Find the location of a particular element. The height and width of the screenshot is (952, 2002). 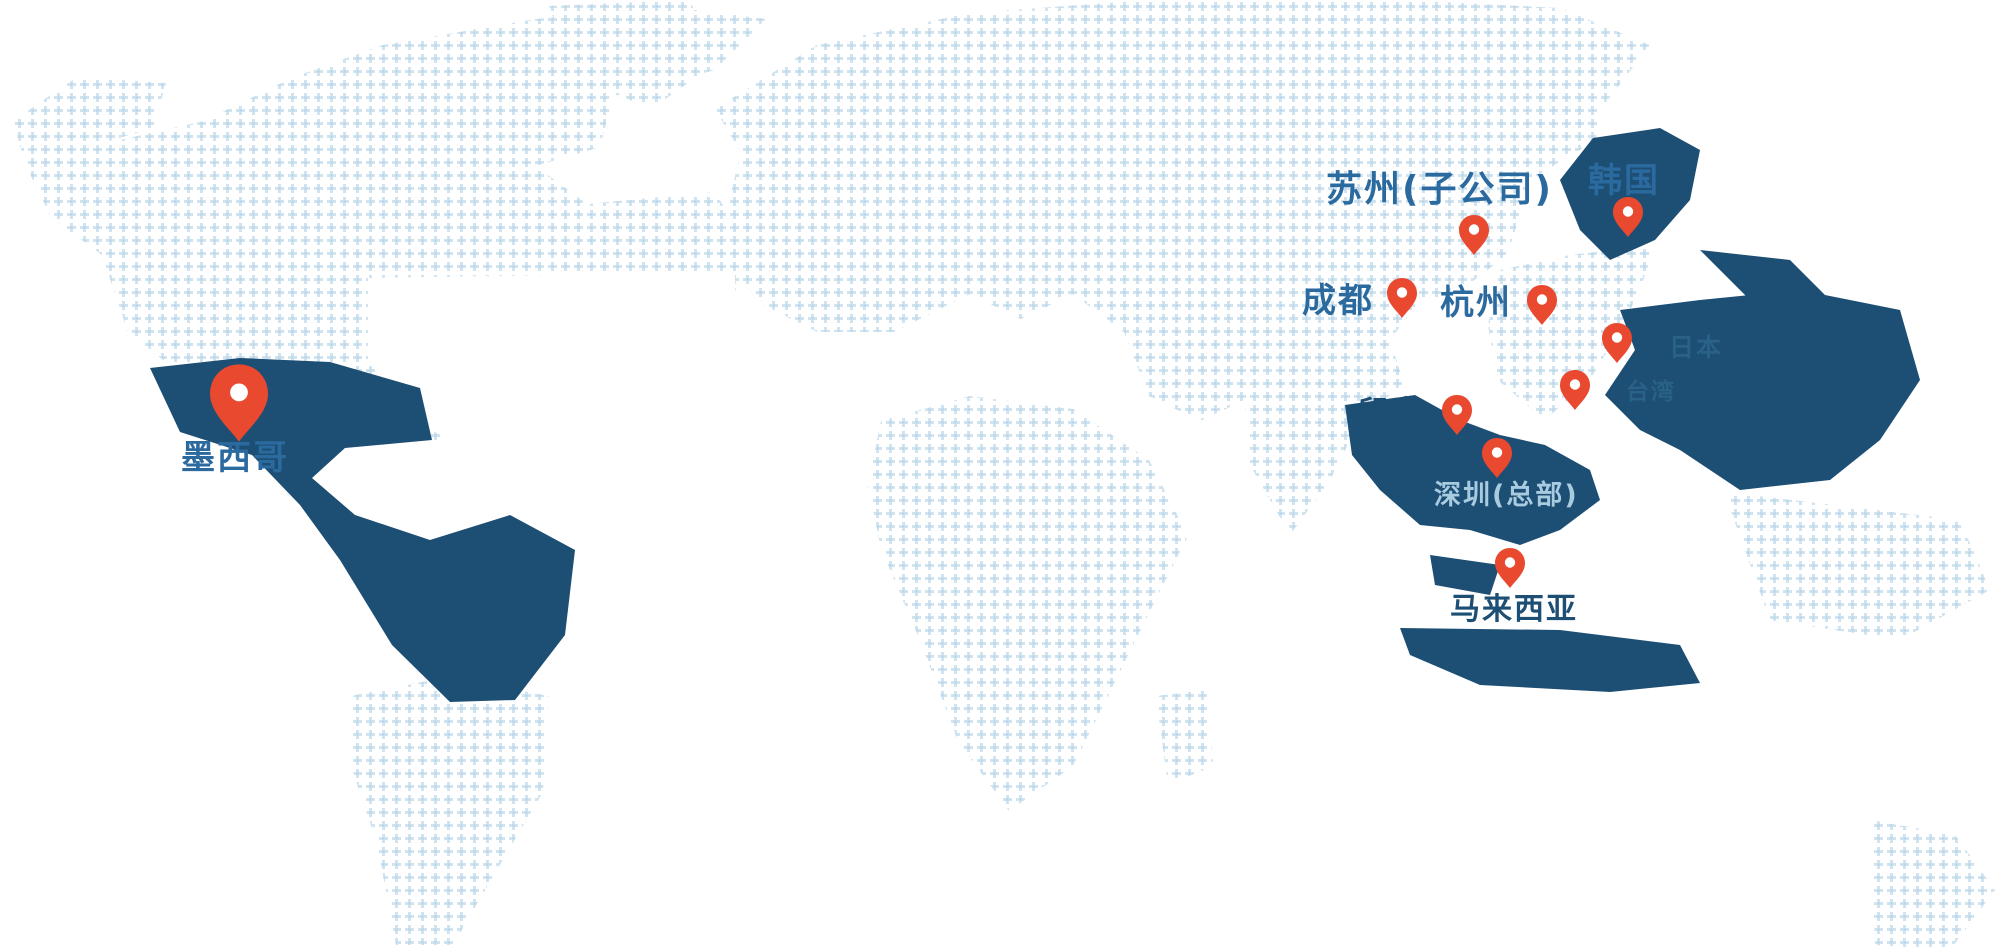

location-pin-india is located at coordinates (1457, 415).